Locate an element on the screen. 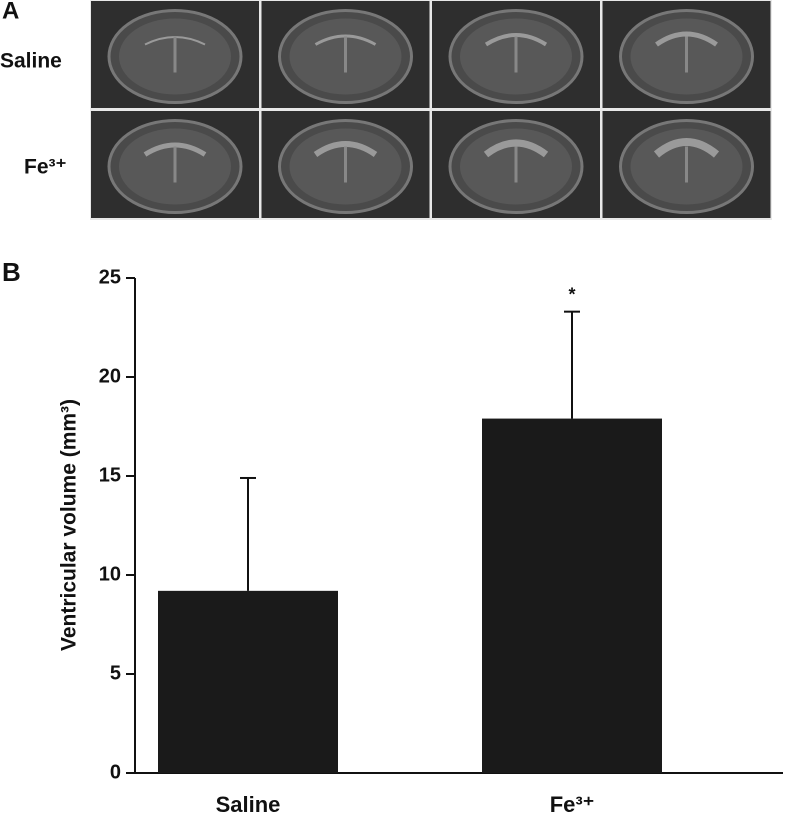 The width and height of the screenshot is (785, 823). significance-marker: * is located at coordinates (571, 294).